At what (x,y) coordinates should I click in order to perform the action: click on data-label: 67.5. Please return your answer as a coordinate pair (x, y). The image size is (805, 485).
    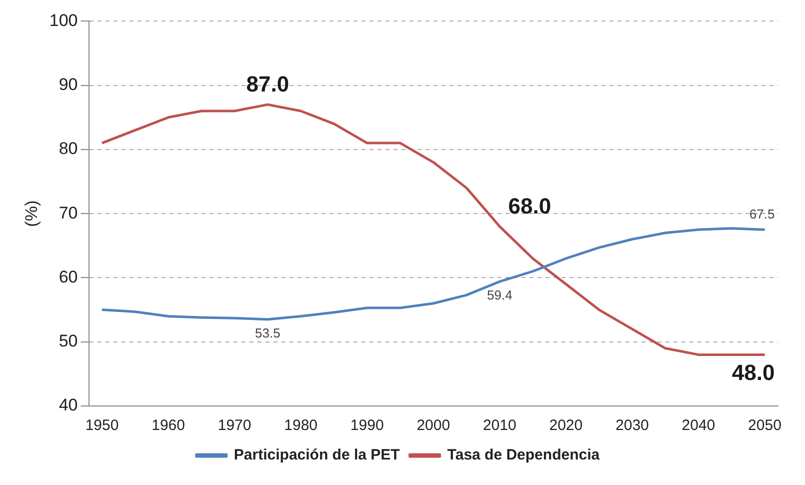
    Looking at the image, I should click on (762, 214).